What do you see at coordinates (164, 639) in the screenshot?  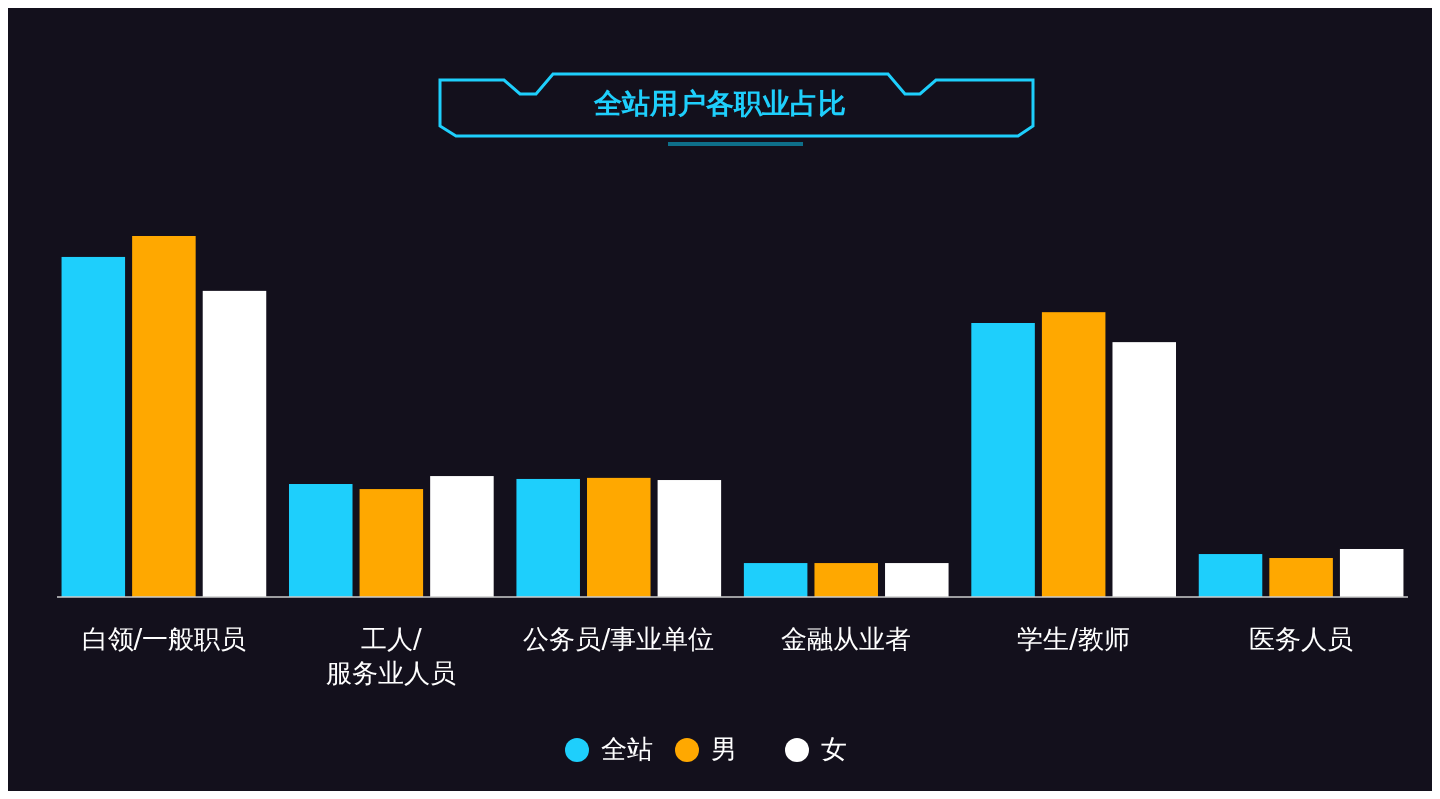 I see `x-tick-label: 白领/一般职员` at bounding box center [164, 639].